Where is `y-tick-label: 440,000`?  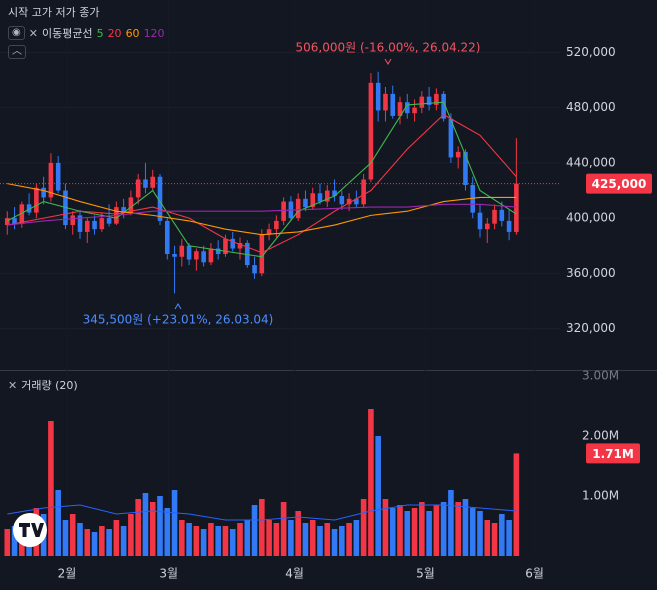 y-tick-label: 440,000 is located at coordinates (591, 162).